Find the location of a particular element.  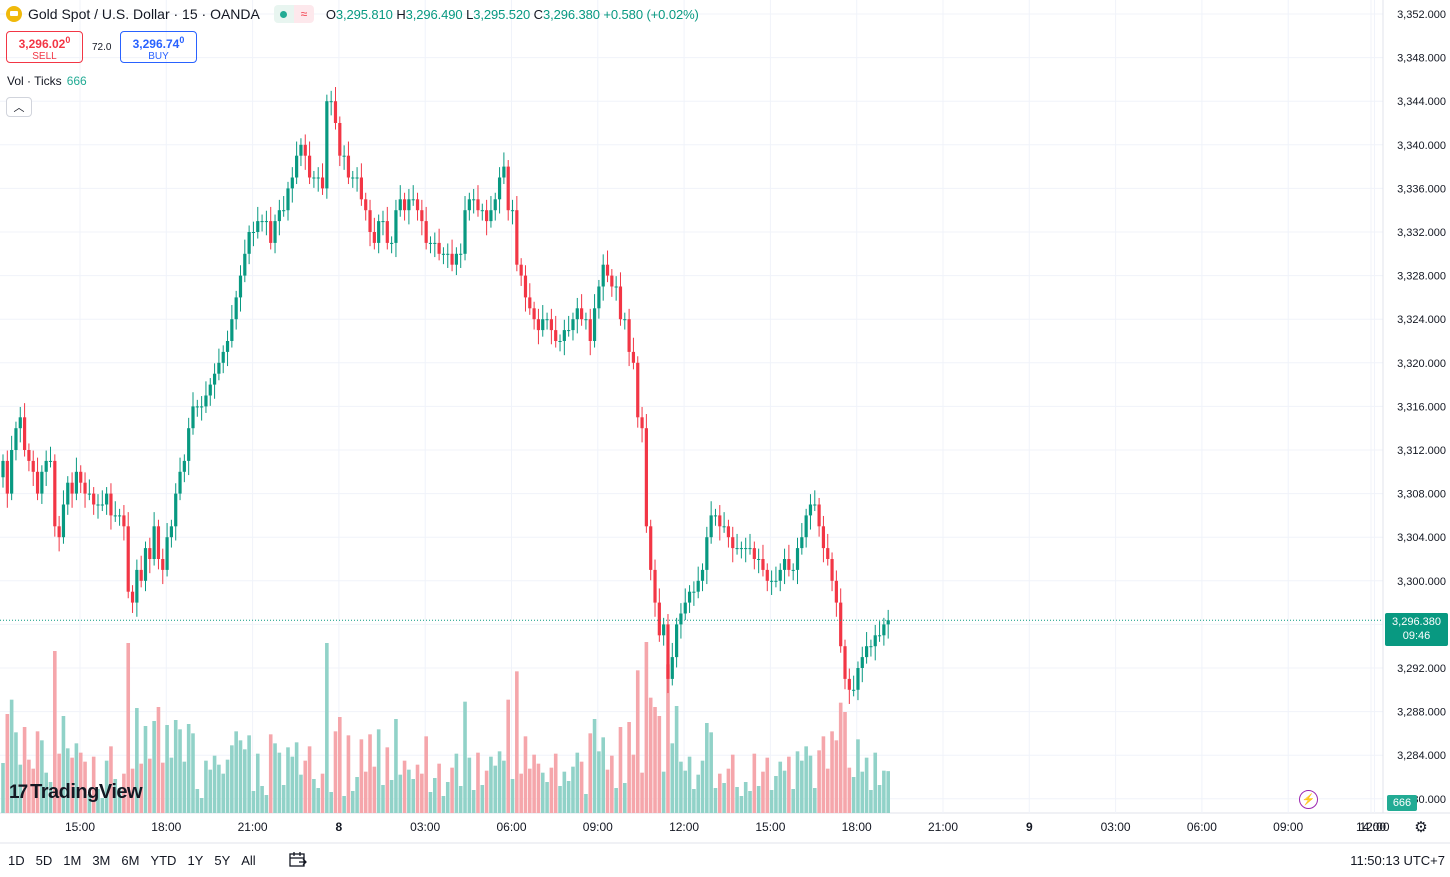

range-button-all: All is located at coordinates (248, 860).